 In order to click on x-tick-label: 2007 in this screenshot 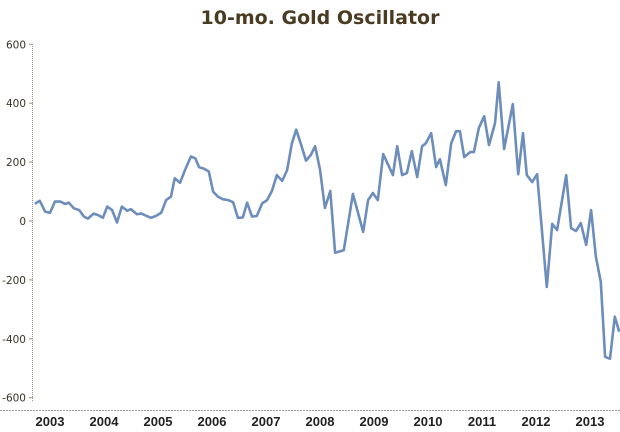, I will do `click(266, 421)`.